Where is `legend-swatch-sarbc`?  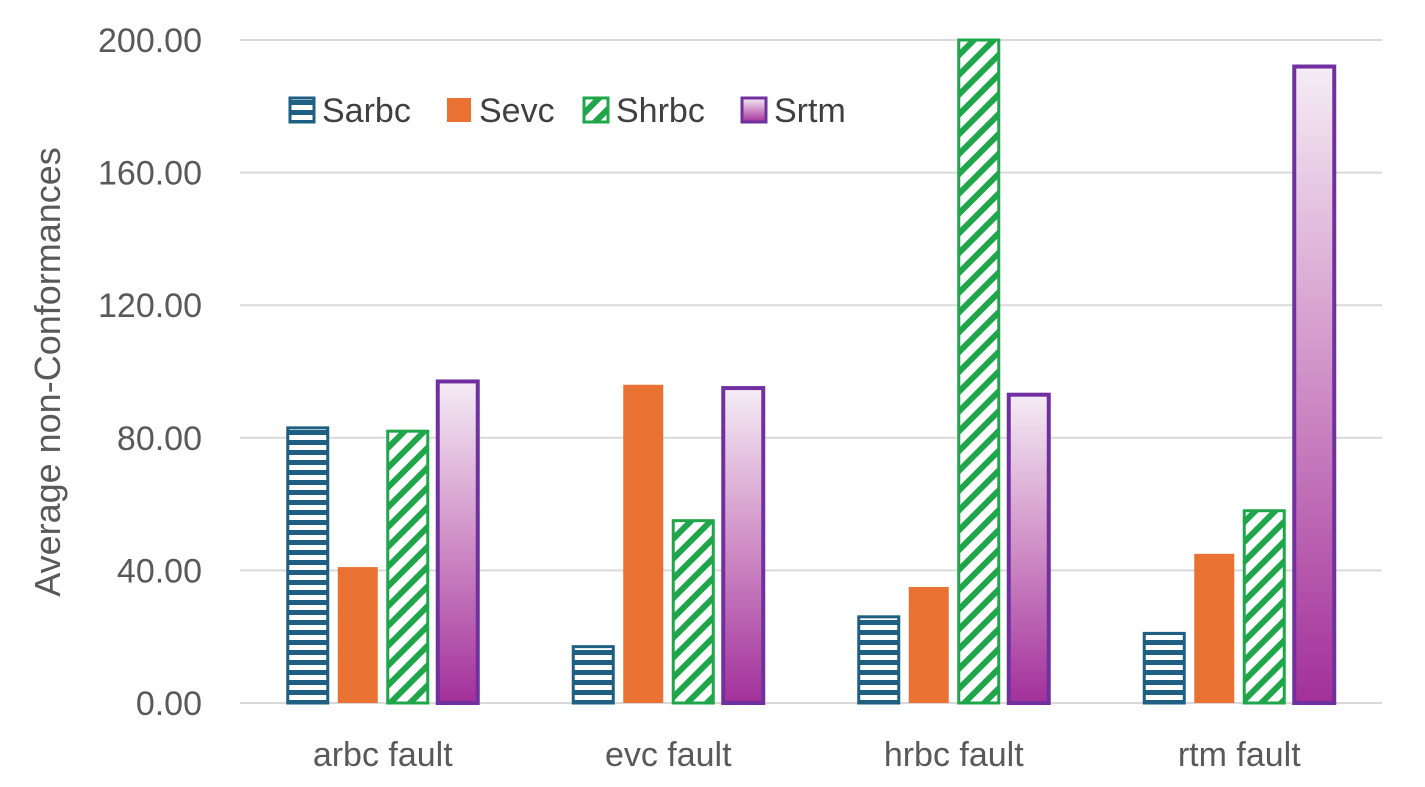 legend-swatch-sarbc is located at coordinates (302, 110).